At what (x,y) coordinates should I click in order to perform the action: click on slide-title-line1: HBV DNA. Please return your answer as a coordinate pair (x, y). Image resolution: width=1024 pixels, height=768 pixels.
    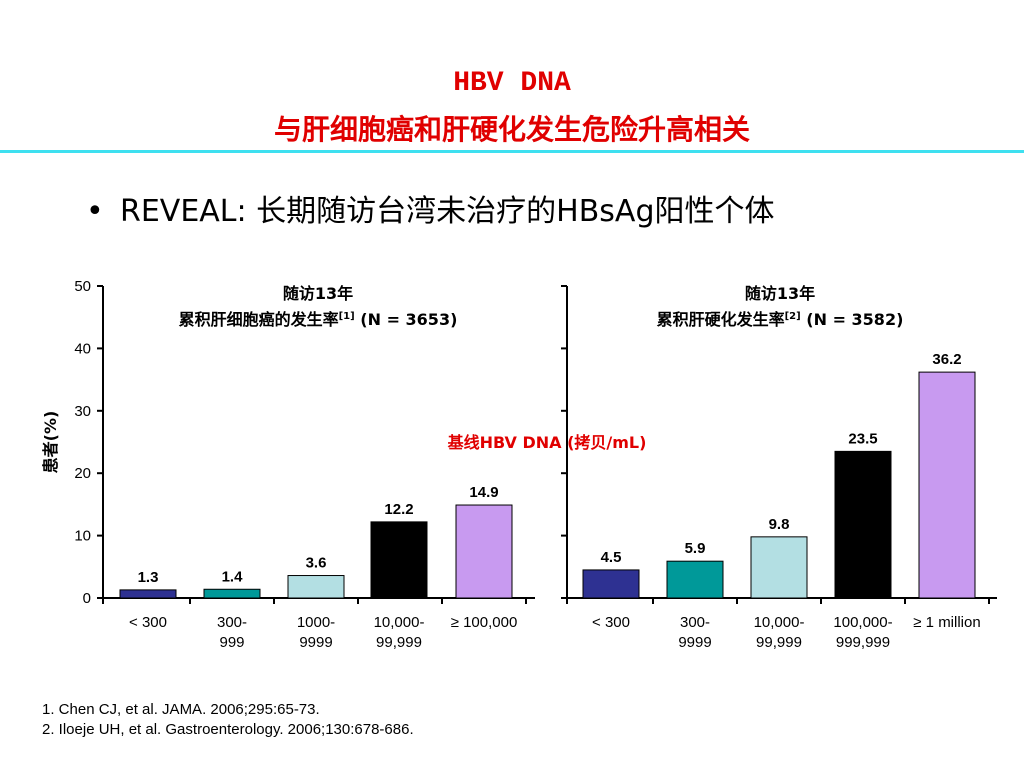
    Looking at the image, I should click on (512, 83).